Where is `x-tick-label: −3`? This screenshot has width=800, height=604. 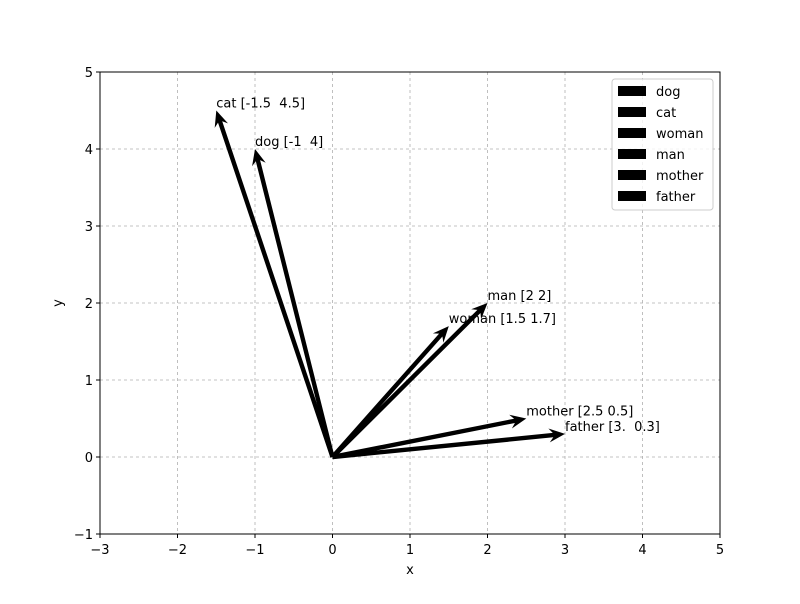
x-tick-label: −3 is located at coordinates (99, 550).